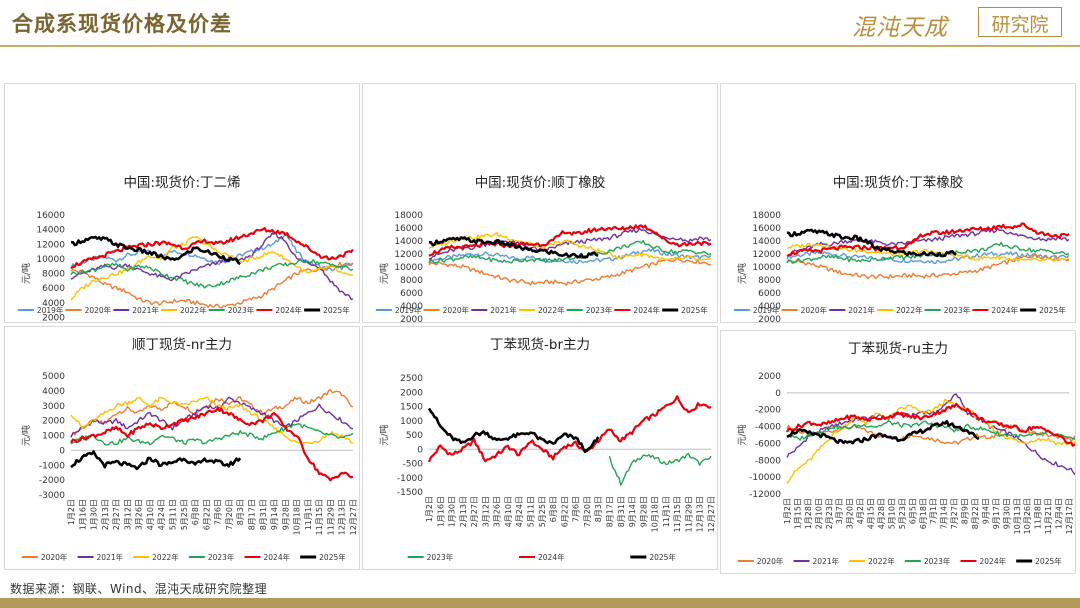  I want to click on logo-box-text: 研究院, so click(1020, 25).